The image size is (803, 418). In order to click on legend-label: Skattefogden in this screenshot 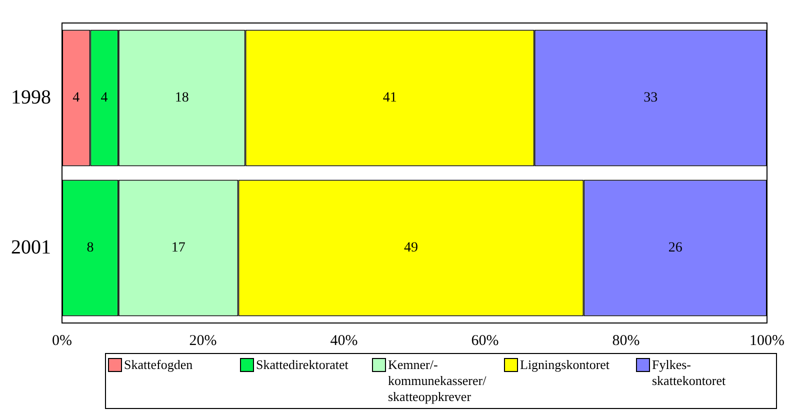, I will do `click(159, 365)`.